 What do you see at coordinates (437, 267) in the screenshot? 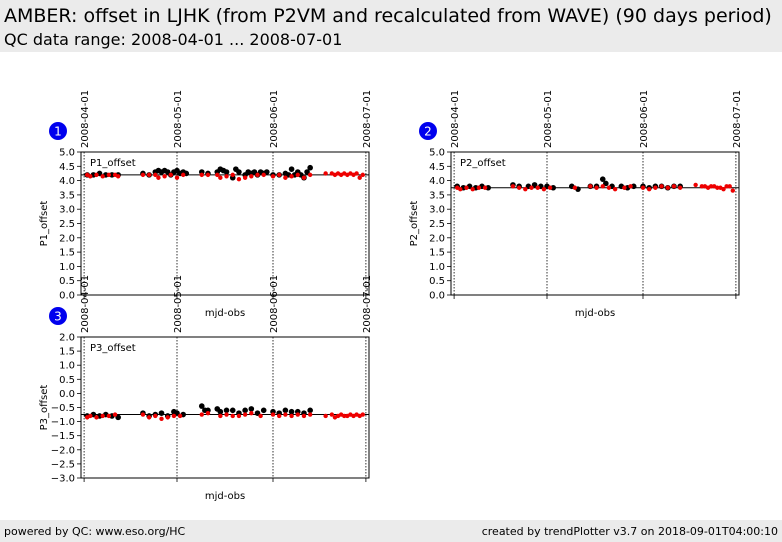
I see `plot2-y-tick-label: 1.0` at bounding box center [437, 267].